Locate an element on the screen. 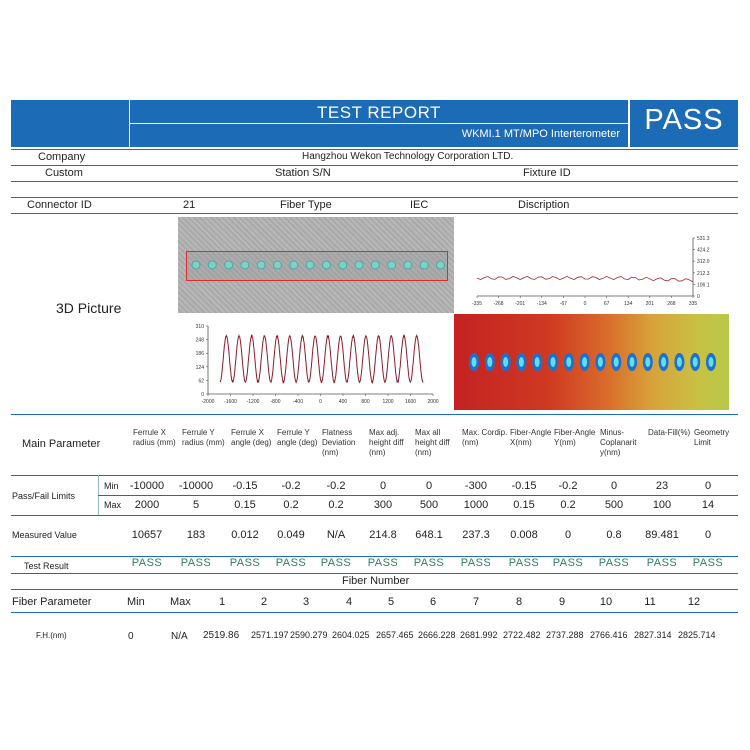 This screenshot has height=750, width=750. fiber-number: 1 is located at coordinates (222, 602).